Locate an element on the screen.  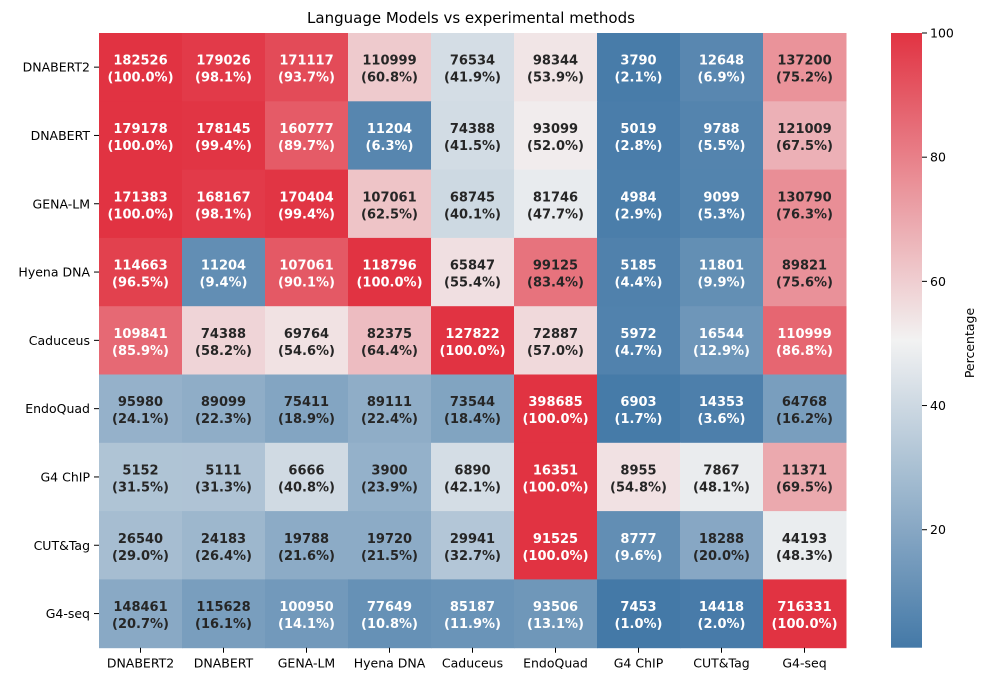
y-tick-label: DNABERT2 is located at coordinates (56, 67).